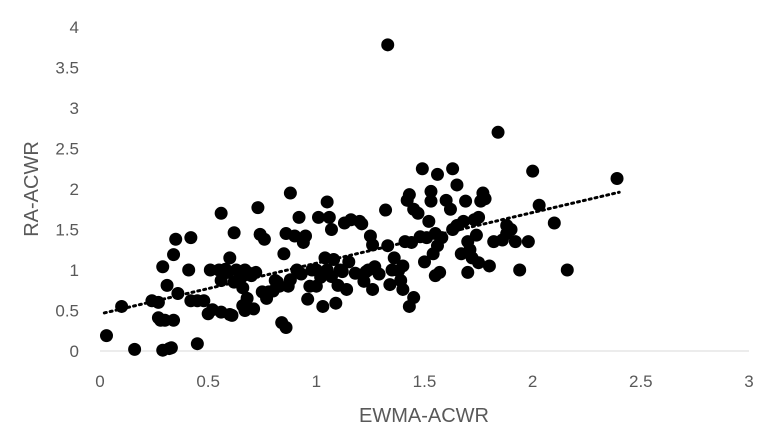 The image size is (769, 438). Describe the element at coordinates (67, 189) in the screenshot. I see `y-tick-labels: 0 0.5 1 1.5 2 2.5 3 3.5 4` at that location.